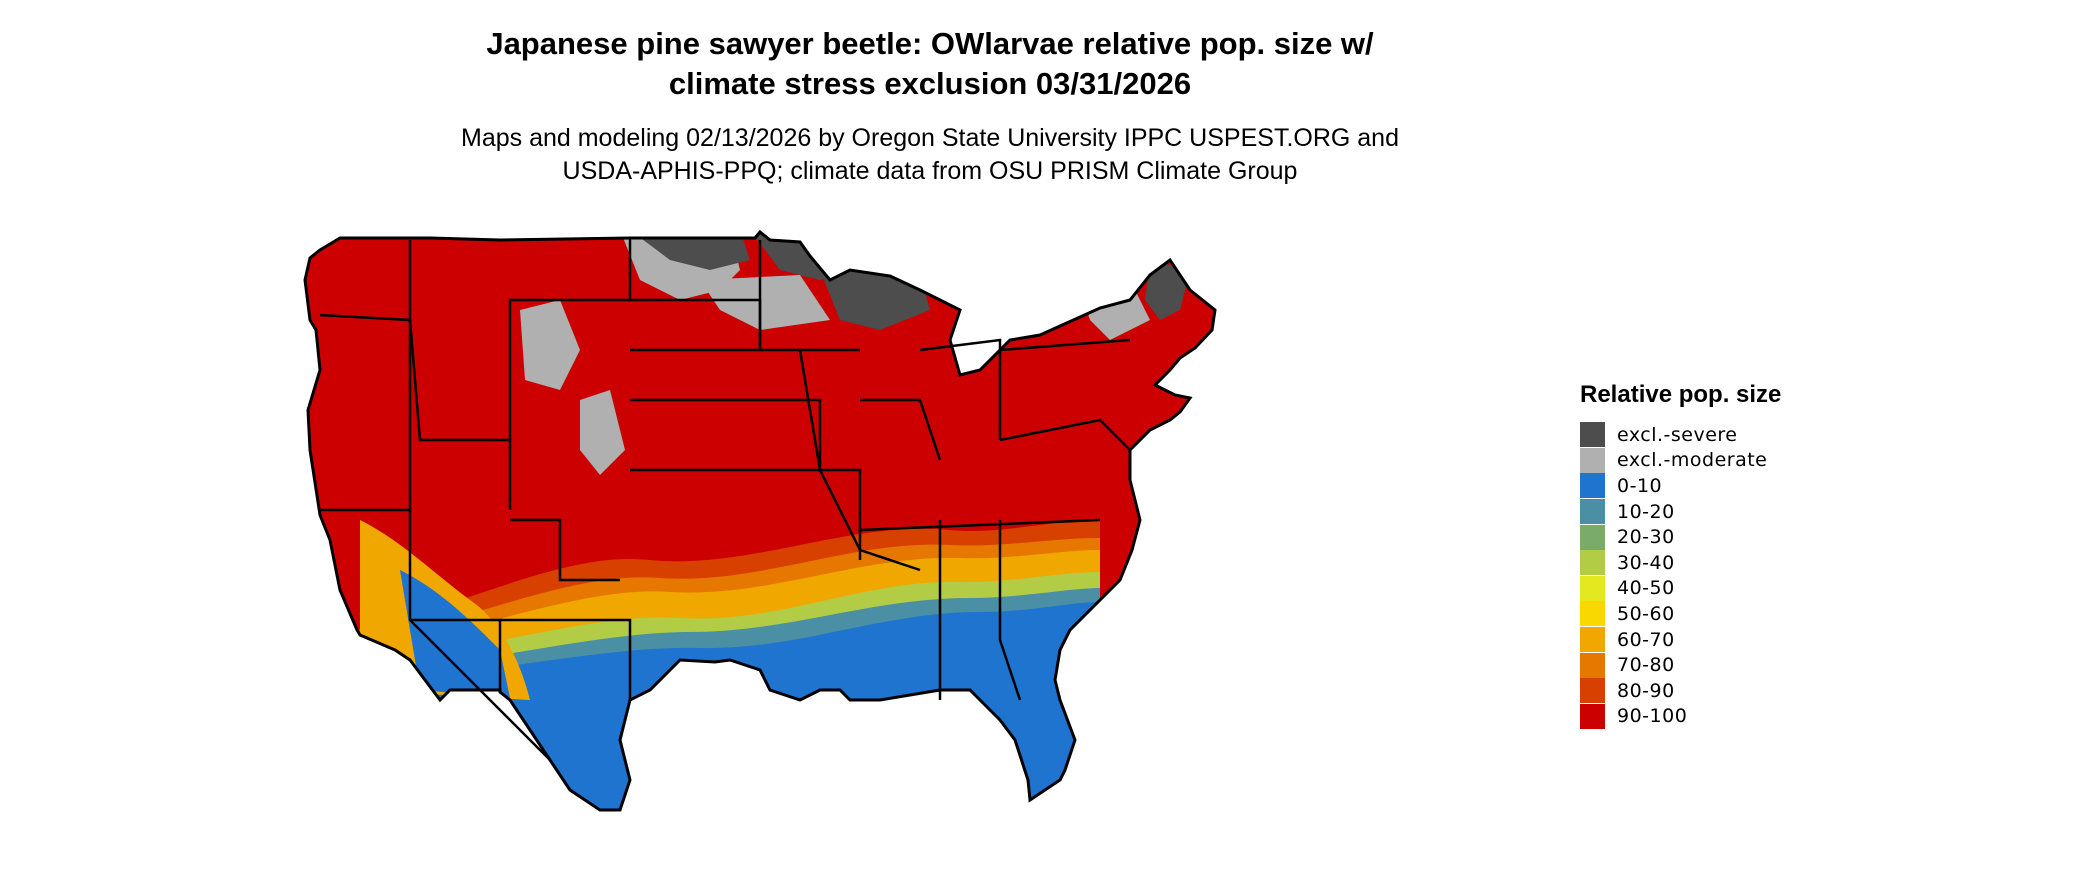 This screenshot has width=2100, height=892. What do you see at coordinates (1680, 691) in the screenshot?
I see `legend-item: 80-90` at bounding box center [1680, 691].